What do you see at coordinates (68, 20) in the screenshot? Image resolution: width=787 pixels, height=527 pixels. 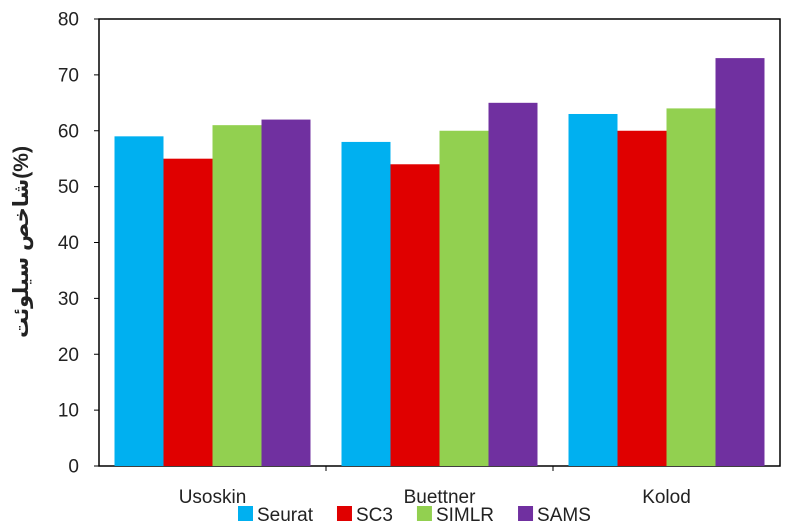 I see `y-tick-label: 80` at bounding box center [68, 20].